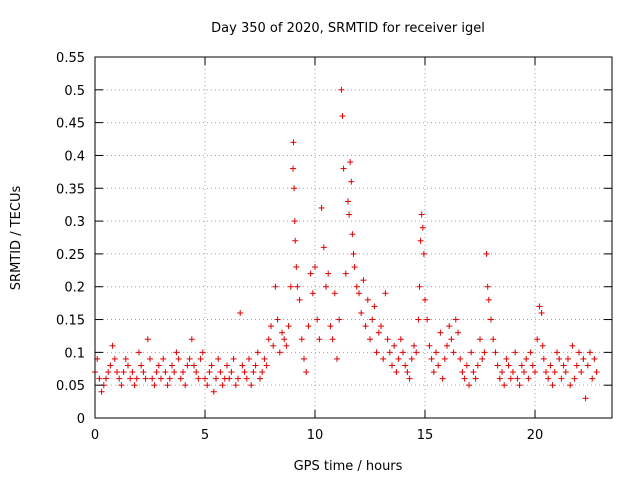 The height and width of the screenshot is (480, 640). Describe the element at coordinates (74, 91) in the screenshot. I see `y-tick-label: 0.5` at that location.